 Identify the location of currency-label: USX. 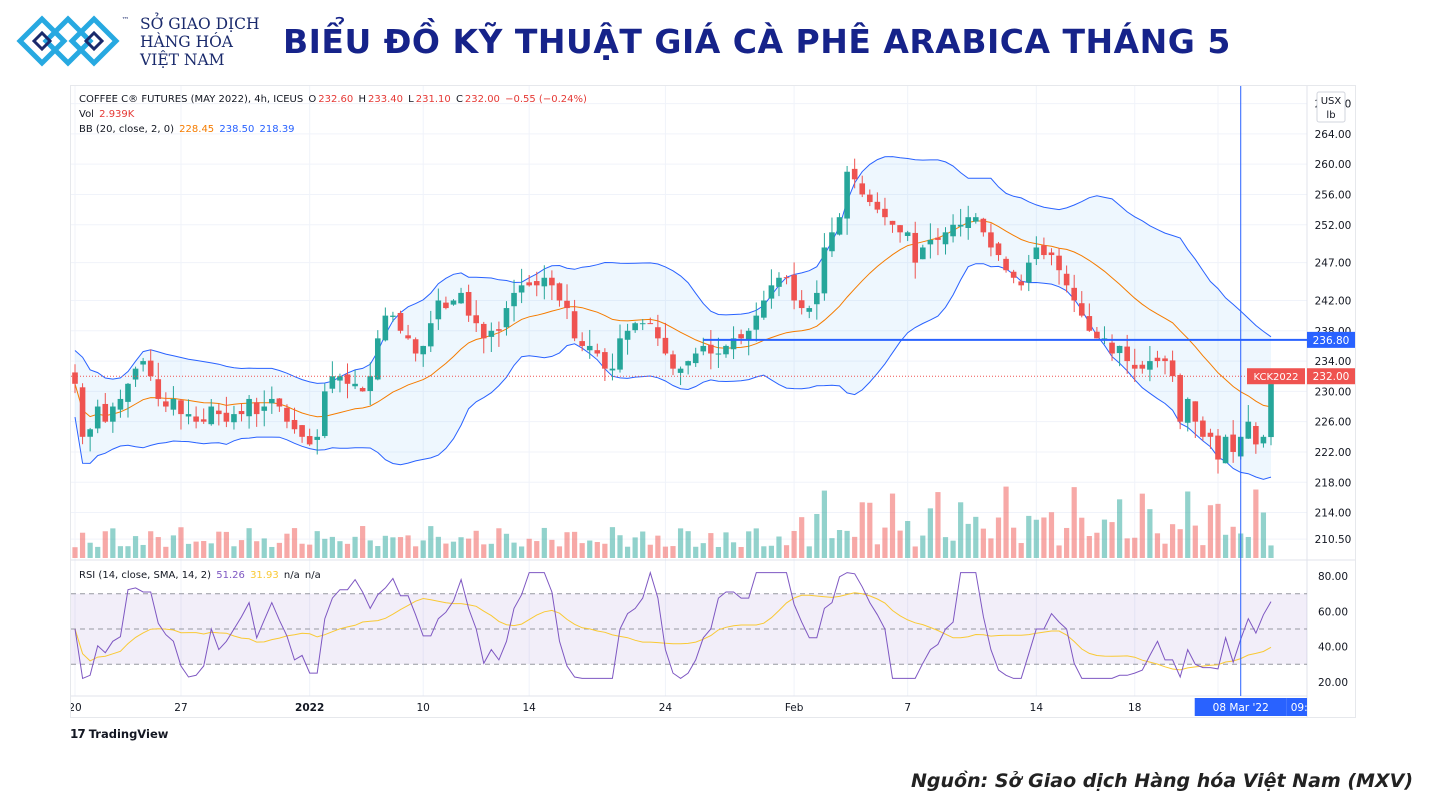
(1331, 101).